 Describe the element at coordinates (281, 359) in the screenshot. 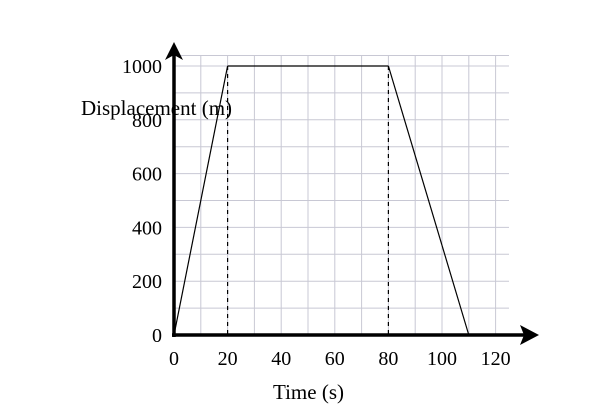

I see `x-tick-label: 40` at that location.